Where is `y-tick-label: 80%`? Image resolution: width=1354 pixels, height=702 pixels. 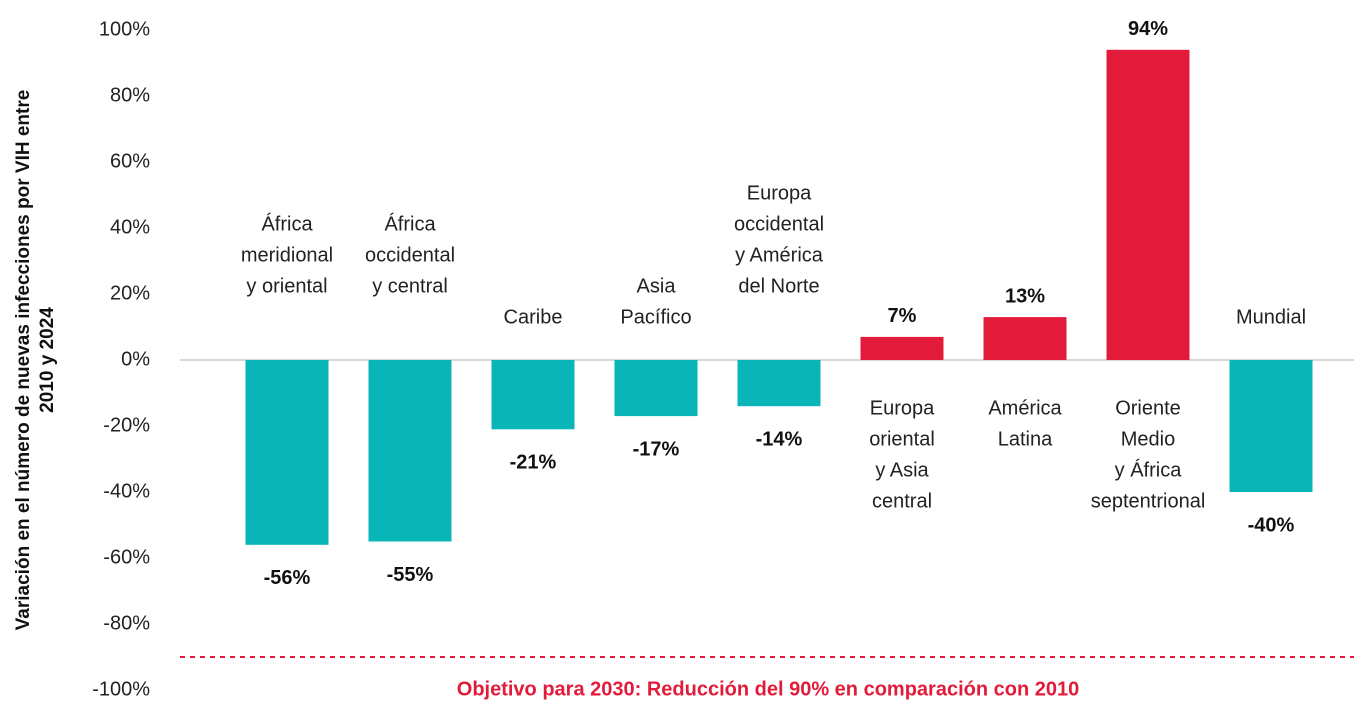
y-tick-label: 80% is located at coordinates (130, 95).